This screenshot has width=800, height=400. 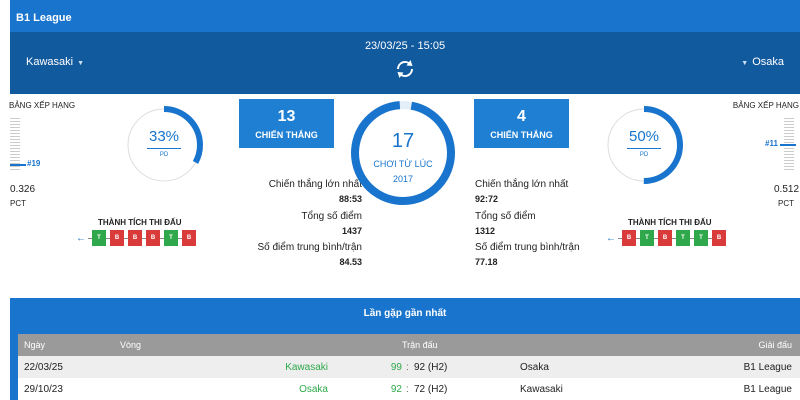 What do you see at coordinates (771, 143) in the screenshot?
I see `away-rank: #11` at bounding box center [771, 143].